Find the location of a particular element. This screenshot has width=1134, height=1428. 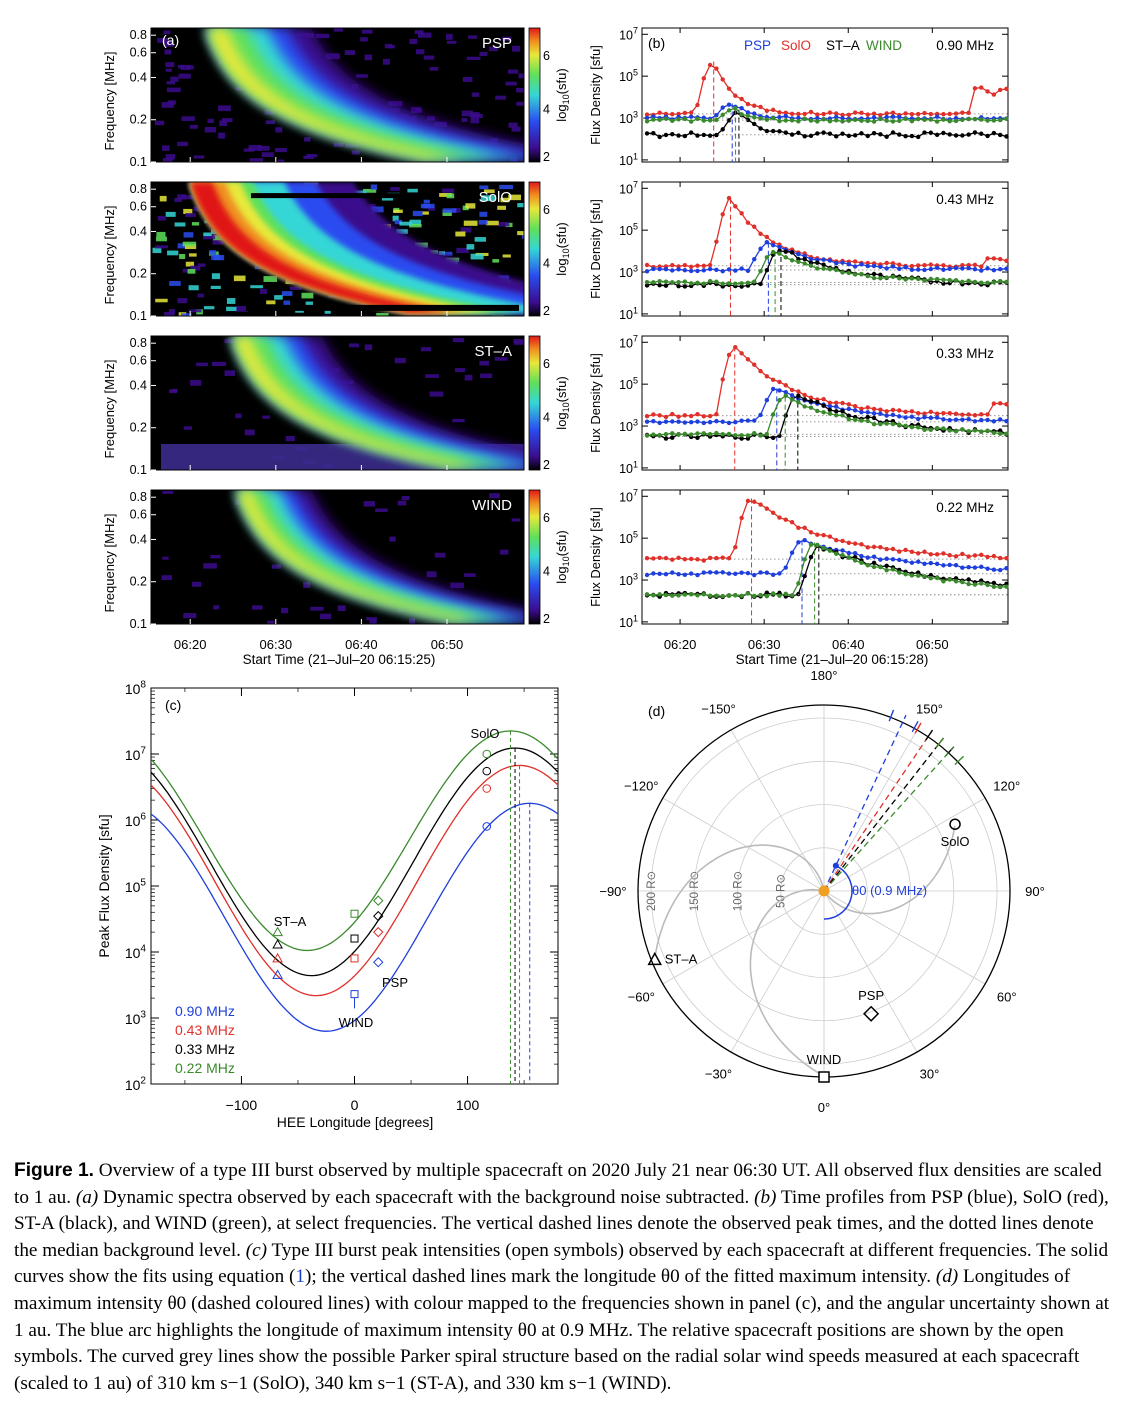

angle-label: 60° is located at coordinates (1007, 997).